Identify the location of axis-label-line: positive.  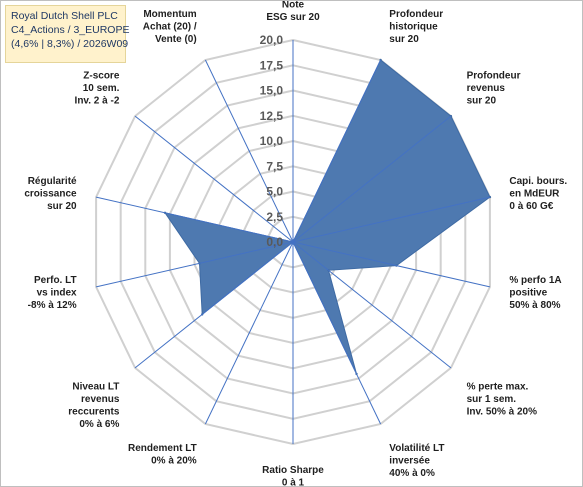
(528, 292).